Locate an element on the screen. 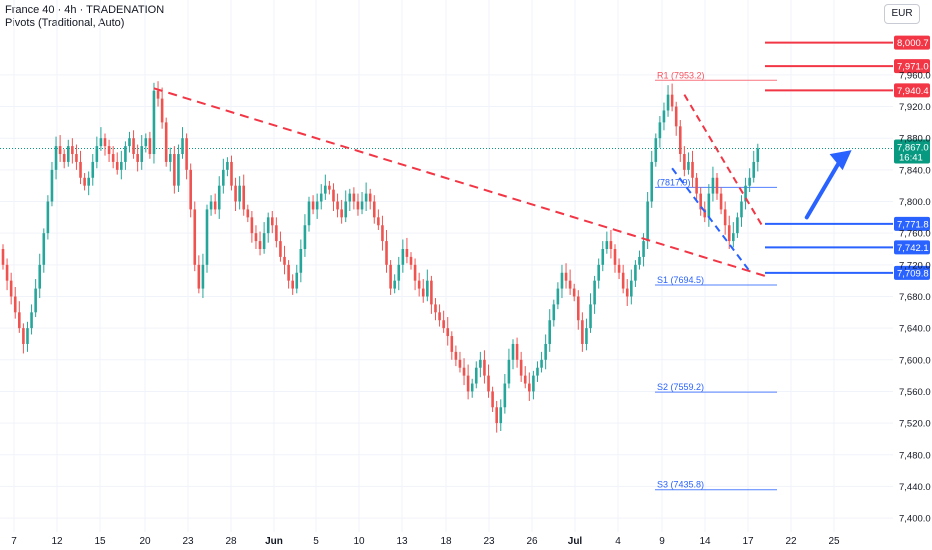 The height and width of the screenshot is (550, 932). y-tick-label: 7,720.0 is located at coordinates (915, 265).